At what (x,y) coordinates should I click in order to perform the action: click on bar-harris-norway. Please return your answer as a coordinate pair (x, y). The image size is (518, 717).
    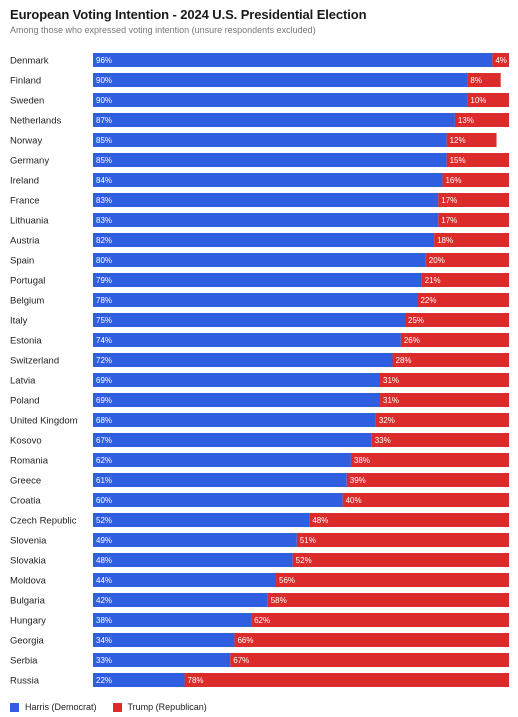
    Looking at the image, I should click on (270, 140).